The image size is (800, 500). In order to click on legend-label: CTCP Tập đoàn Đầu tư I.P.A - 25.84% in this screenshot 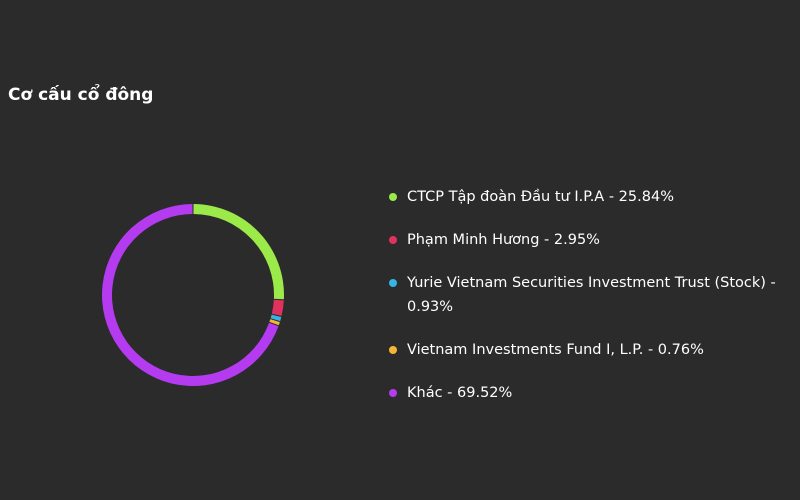, I will do `click(540, 197)`.